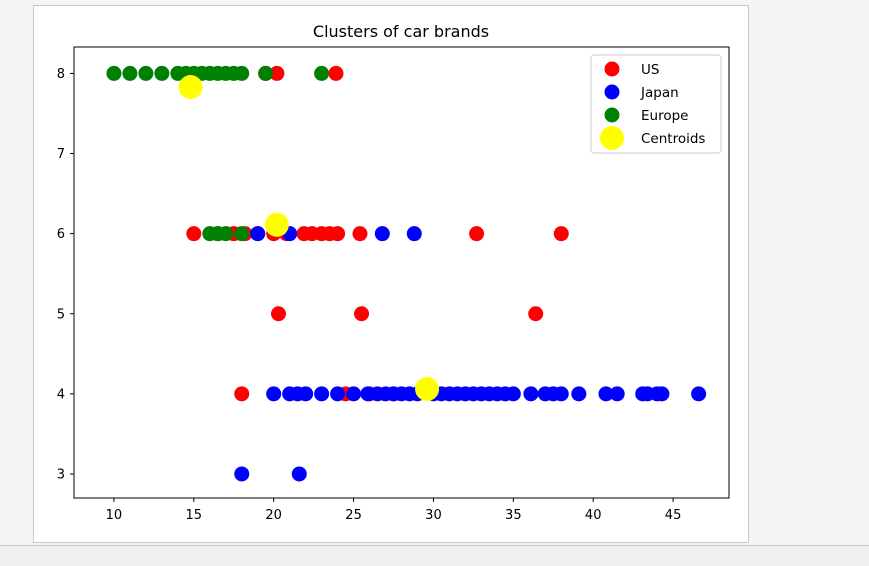  What do you see at coordinates (61, 394) in the screenshot?
I see `y-tick-label: 4` at bounding box center [61, 394].